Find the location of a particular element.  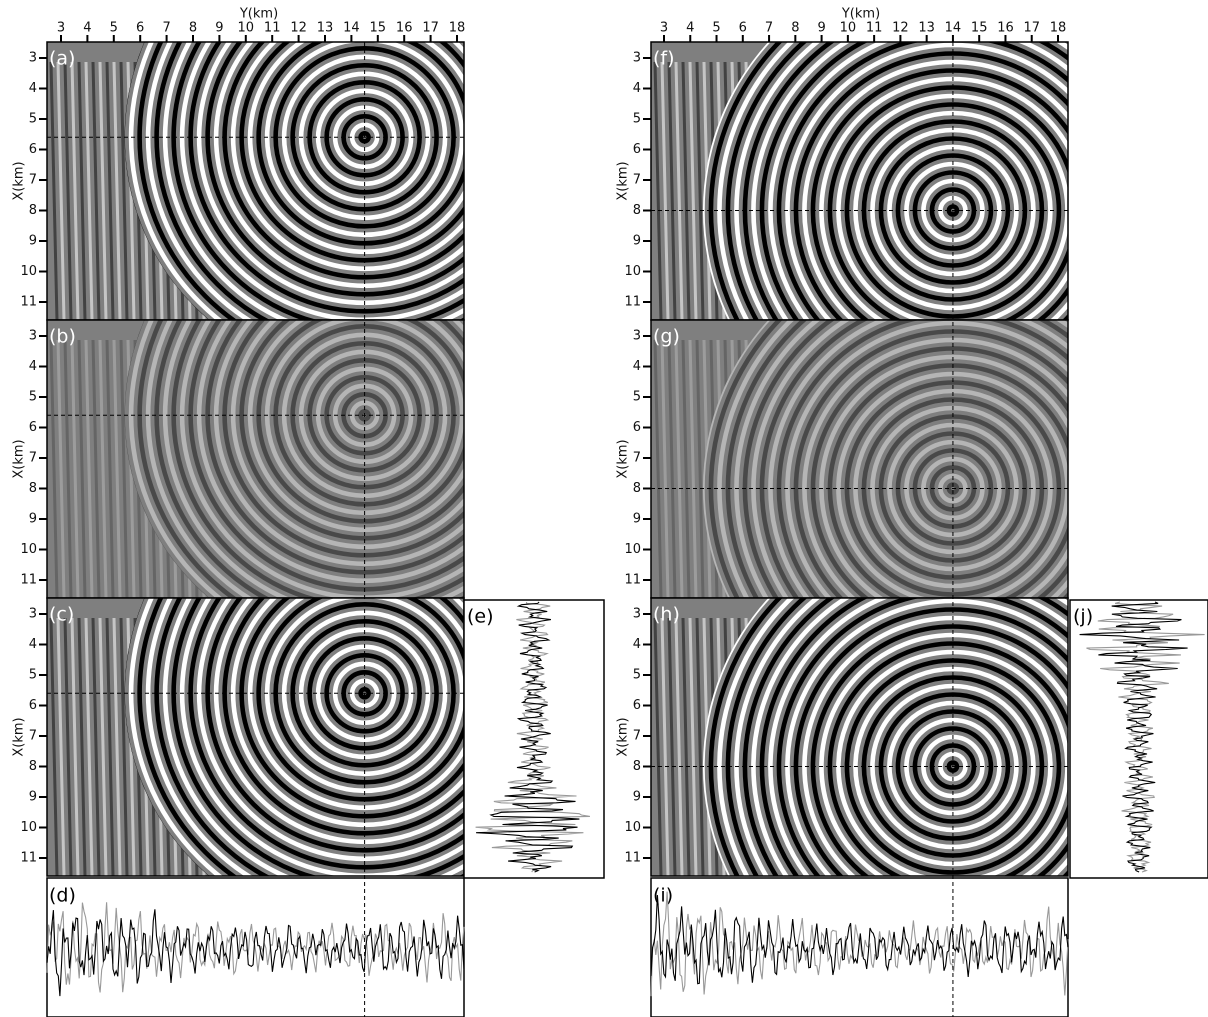

panel-label: (i) is located at coordinates (663, 896).